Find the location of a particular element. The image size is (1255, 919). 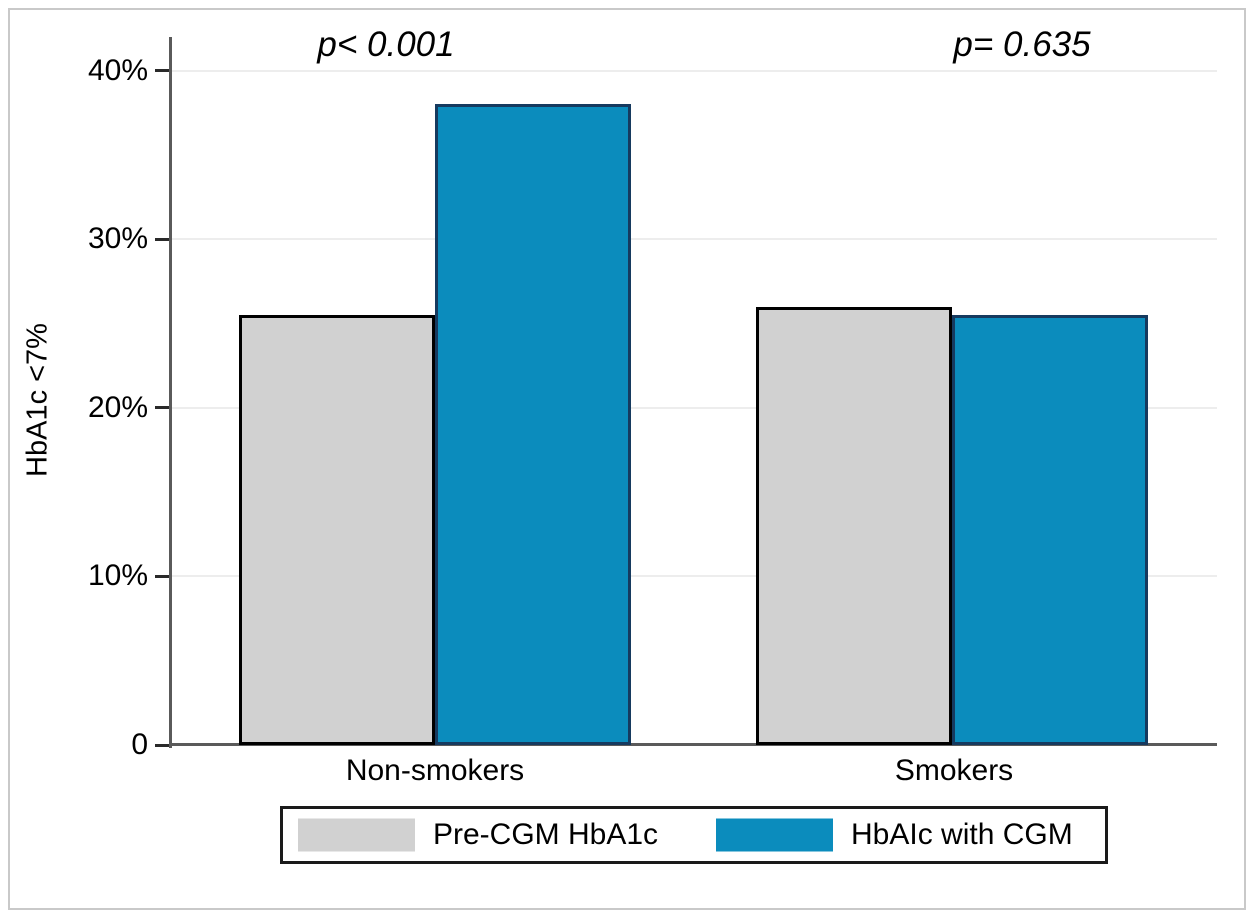

legend-swatch-cgm is located at coordinates (774, 835).